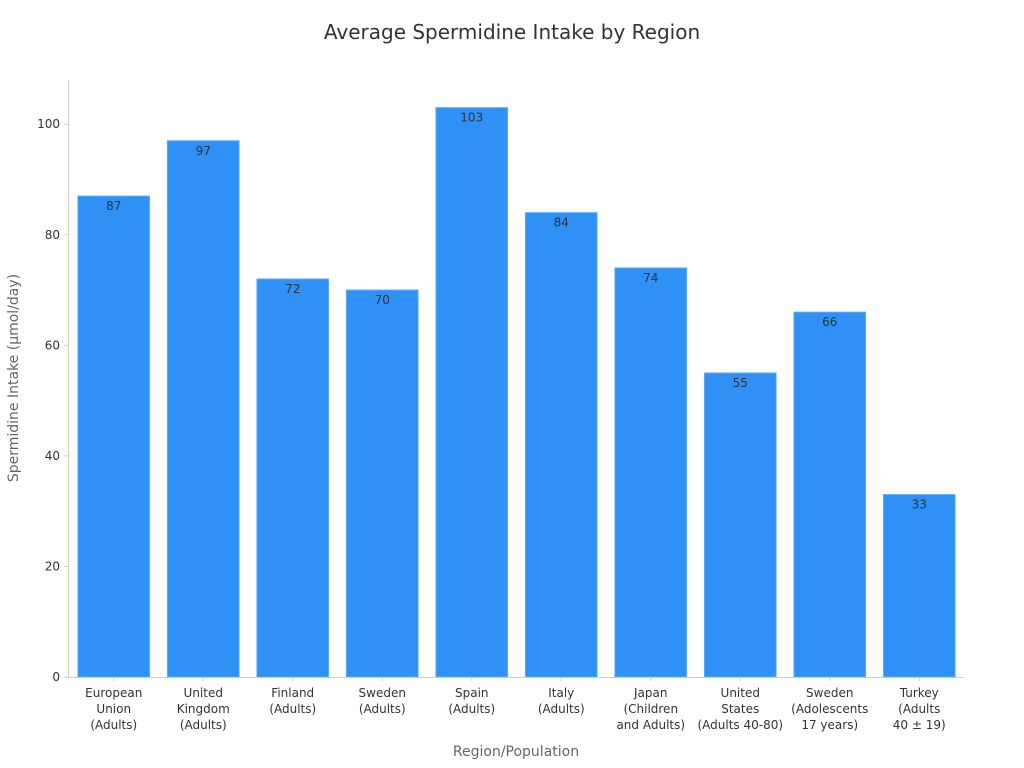  I want to click on x-tick-label-line: Spain, so click(472, 693).